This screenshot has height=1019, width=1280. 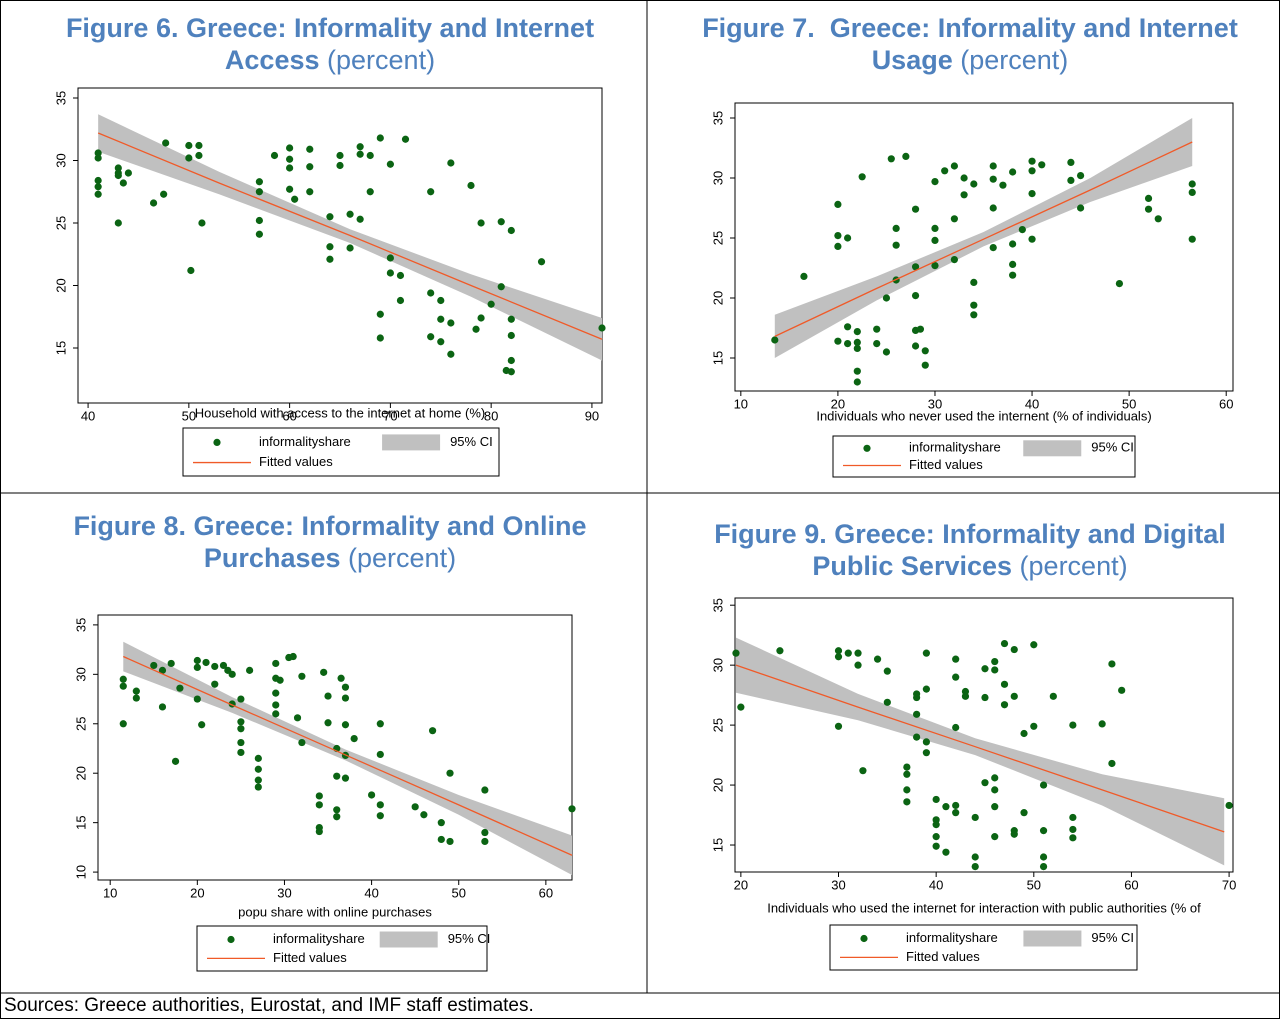 I want to click on x-tick-label: 90, so click(x=592, y=415).